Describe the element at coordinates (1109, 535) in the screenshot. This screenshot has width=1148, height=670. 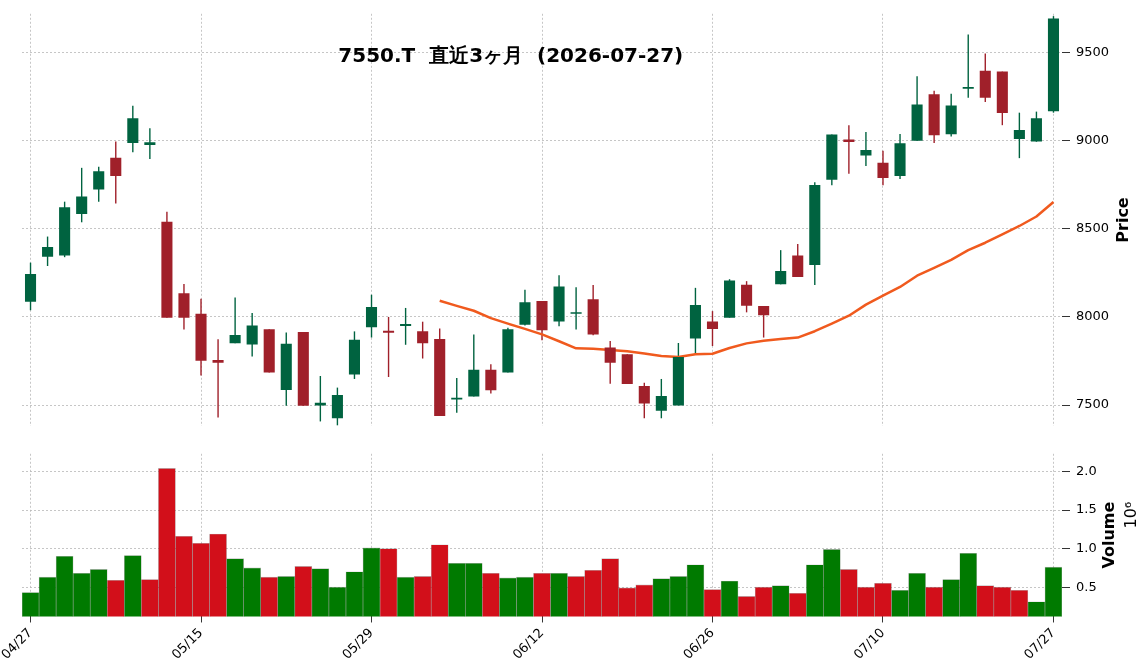
I see `y-axis-title: Volume` at that location.